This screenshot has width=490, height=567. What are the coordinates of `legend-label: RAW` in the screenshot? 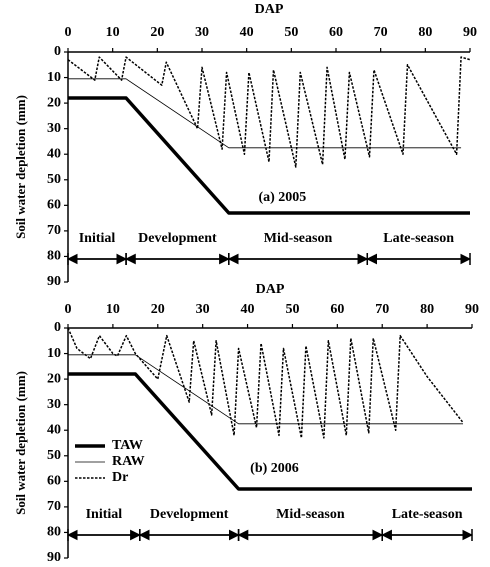 It's located at (128, 461).